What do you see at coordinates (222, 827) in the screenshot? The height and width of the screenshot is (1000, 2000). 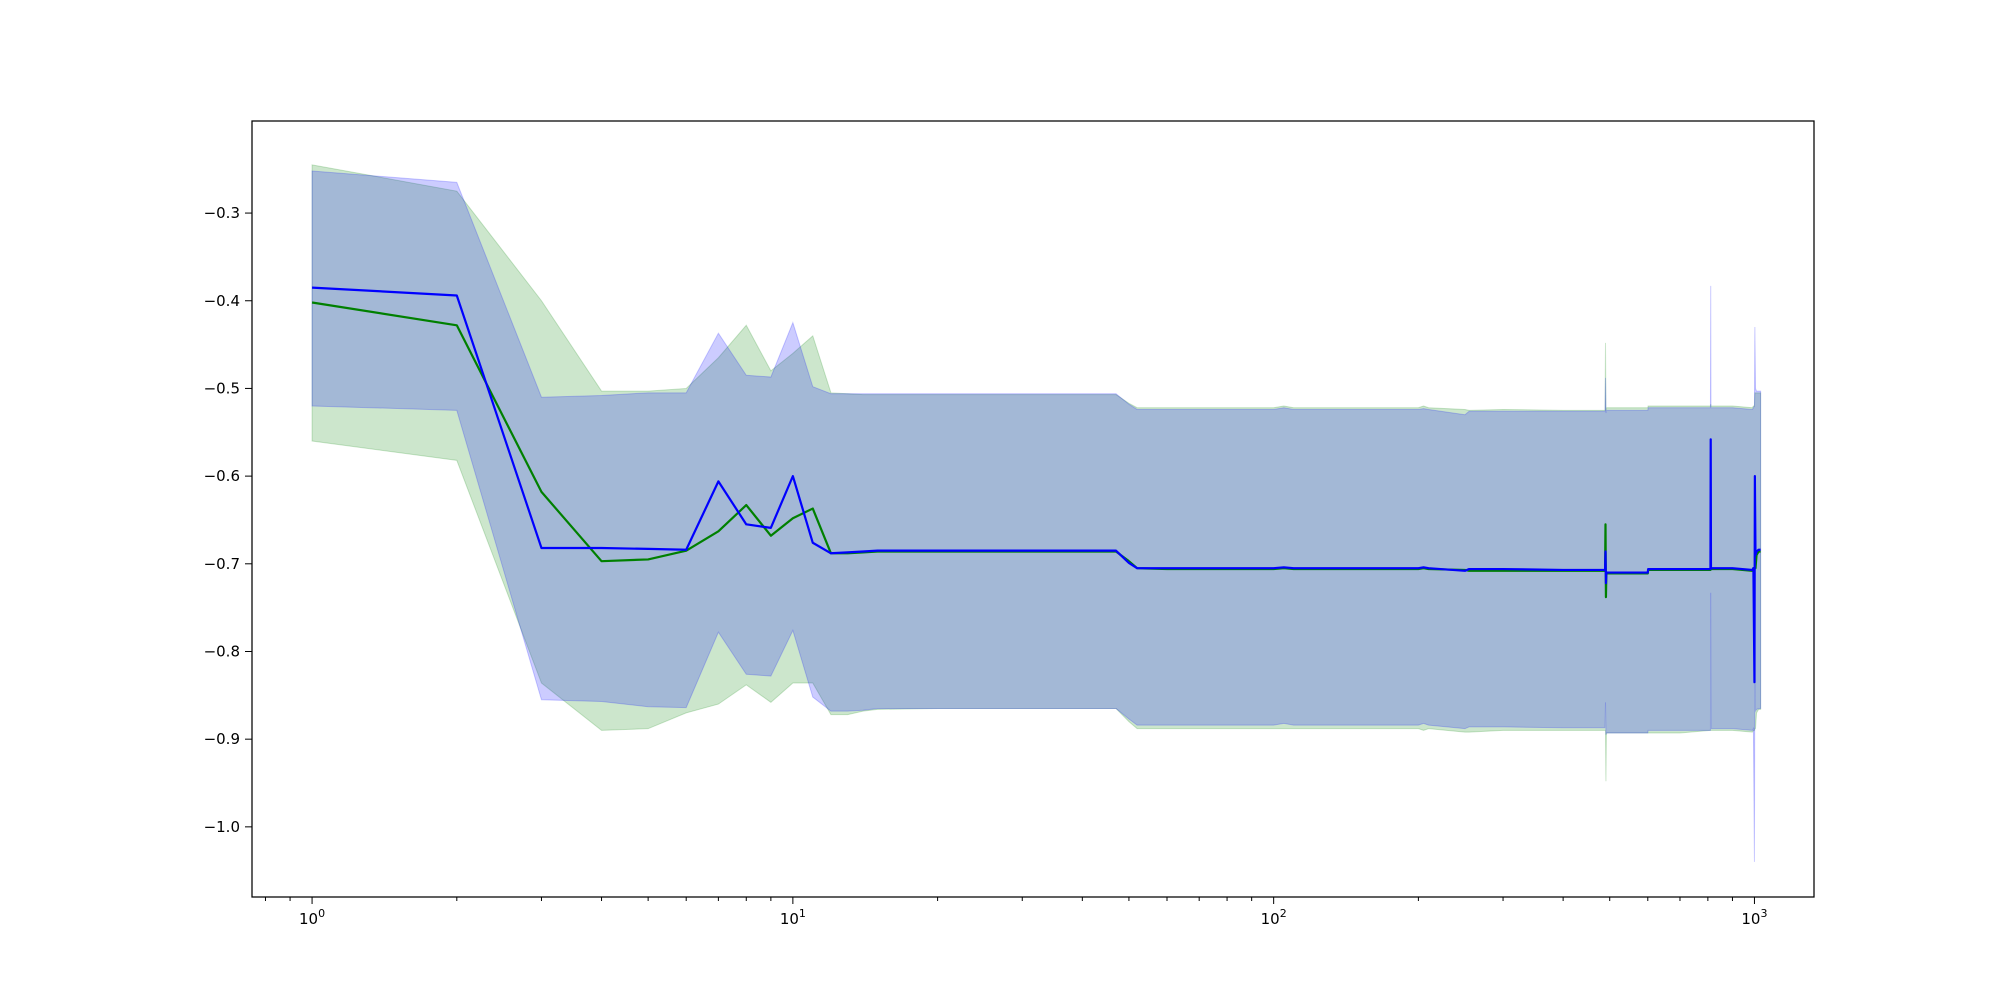 I see `y-tick-label: −1.0` at bounding box center [222, 827].